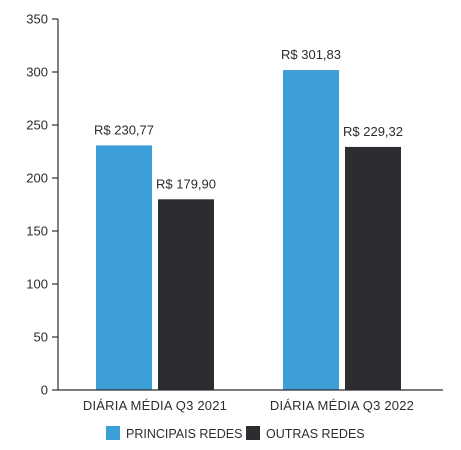  What do you see at coordinates (37, 178) in the screenshot?
I see `y-tick-label: 200` at bounding box center [37, 178].